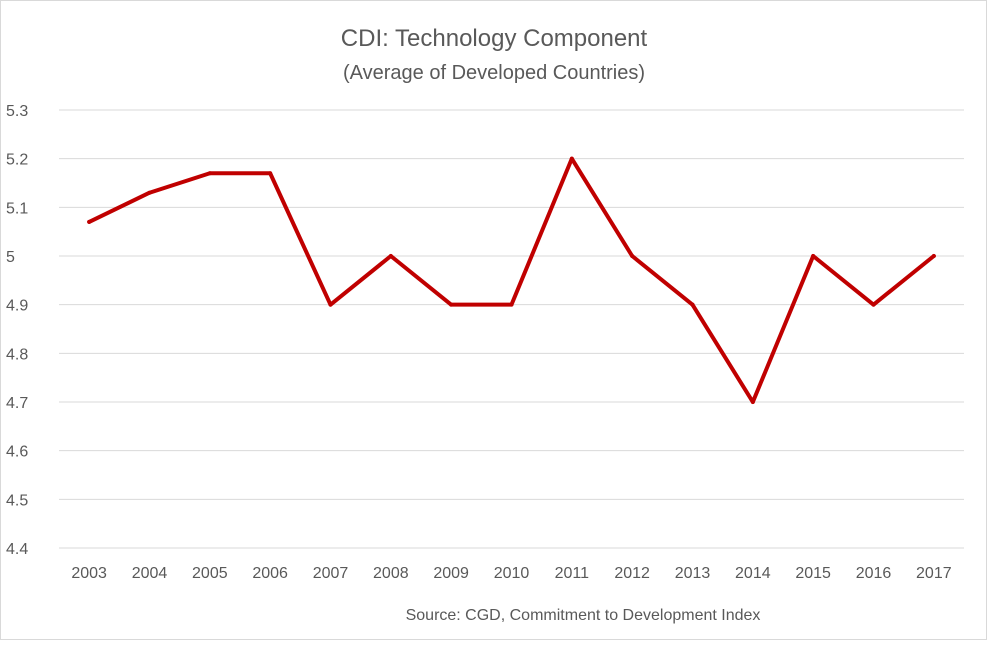 The height and width of the screenshot is (646, 987). I want to click on x-tick-label: 2009, so click(451, 573).